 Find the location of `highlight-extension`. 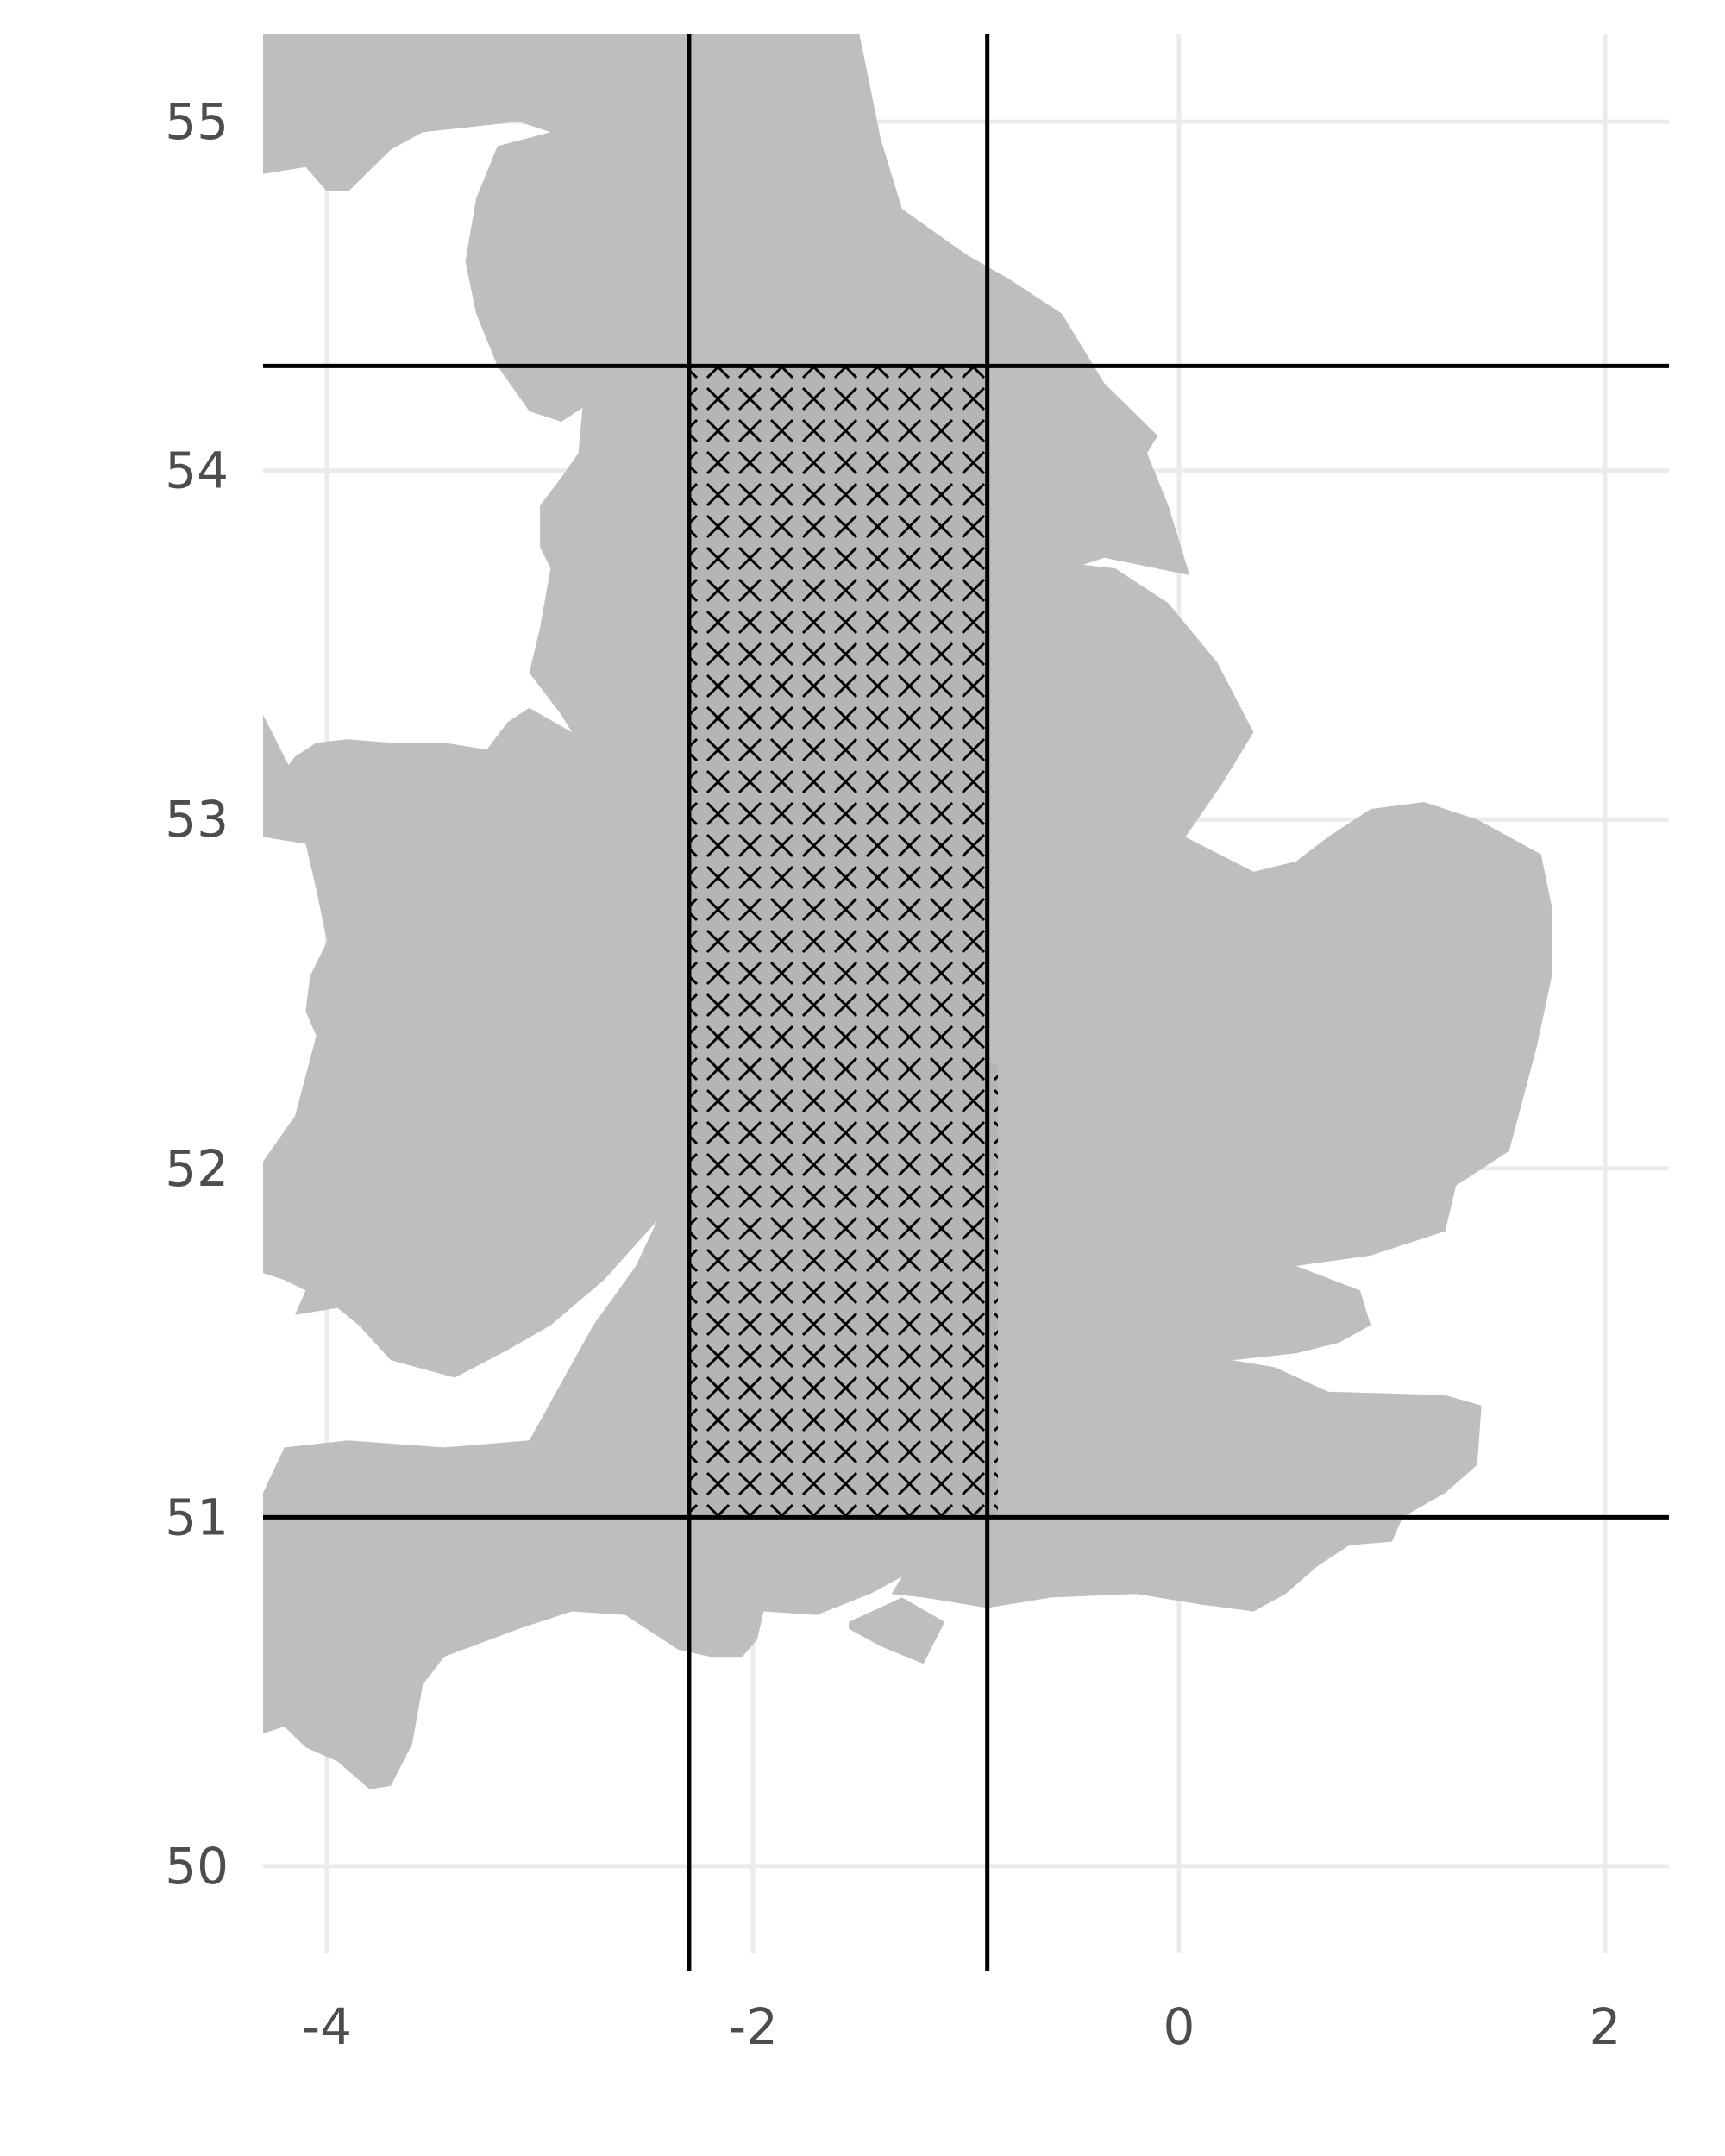

highlight-extension is located at coordinates (993, 1290).